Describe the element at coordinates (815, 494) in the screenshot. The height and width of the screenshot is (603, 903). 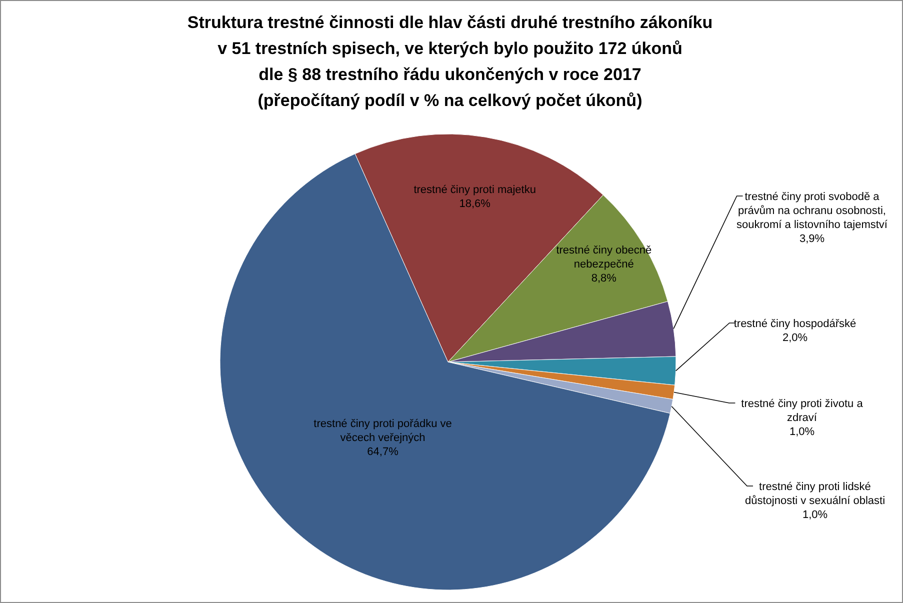
I see `slice-label: trestné činy proti lidské důstojnosti v sexuální oblasti` at that location.